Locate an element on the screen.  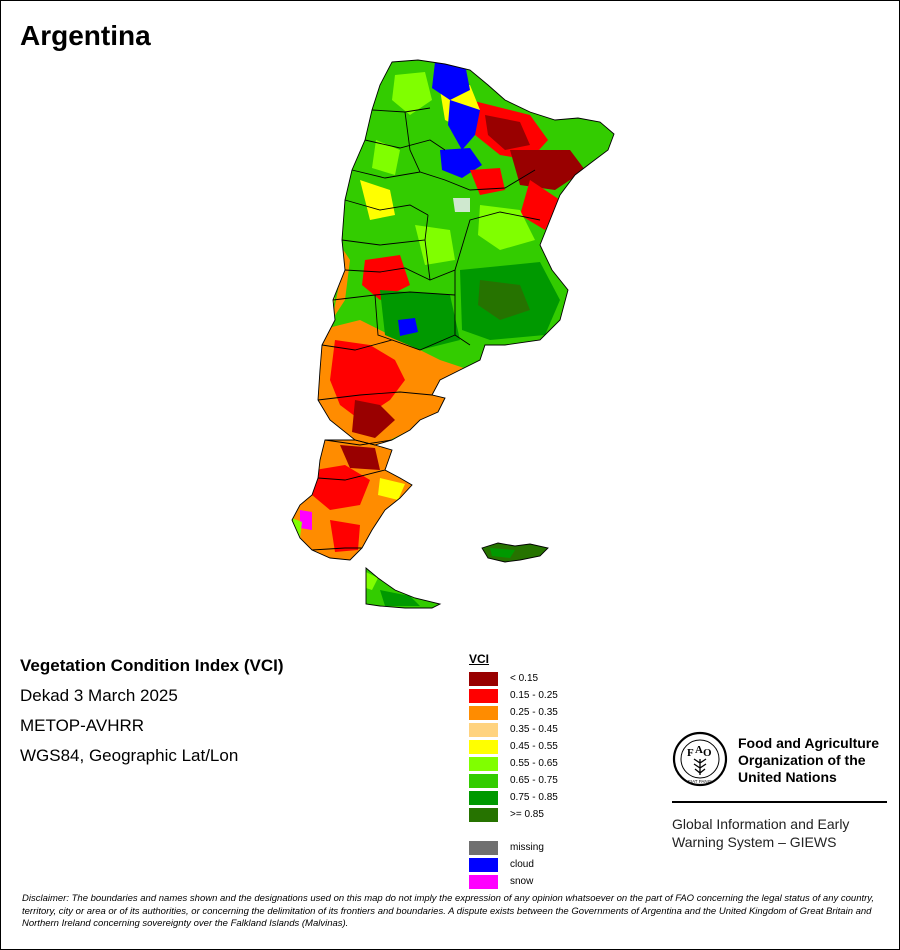
legend-item: 0.75 - 0.85 is located at coordinates (513, 797).